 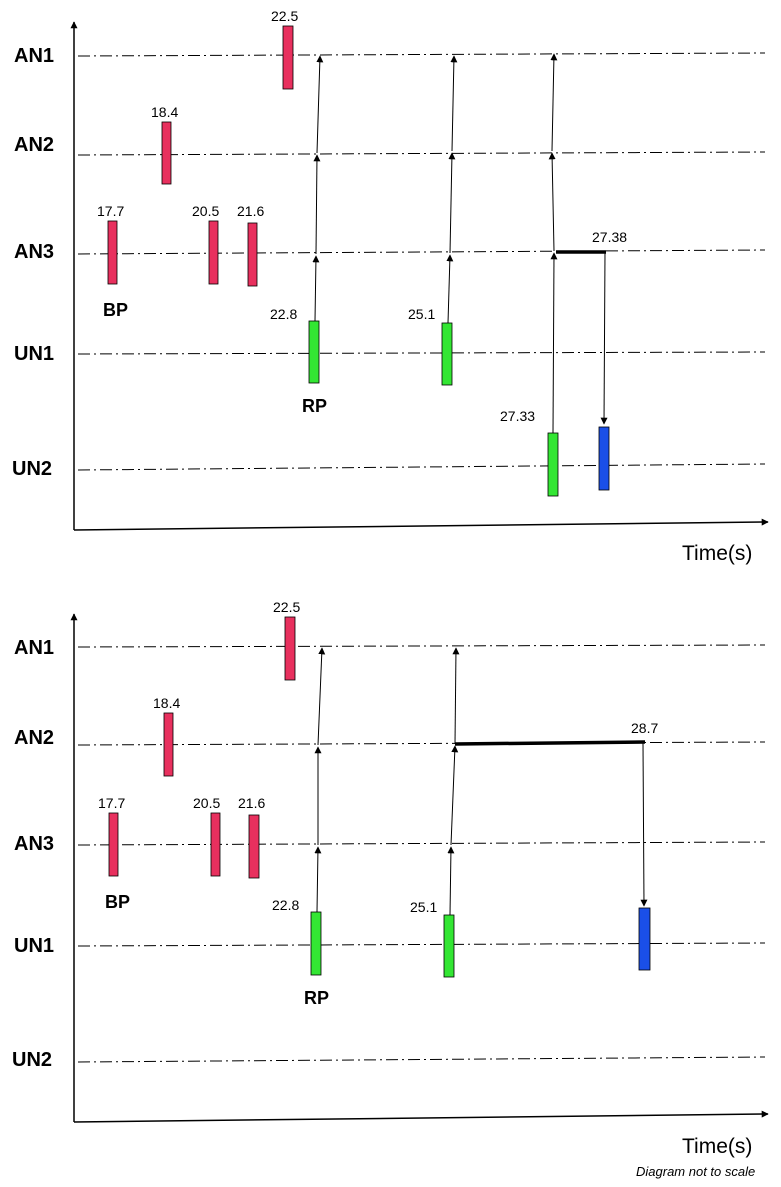 What do you see at coordinates (604, 338) in the screenshot?
I see `arrow-drop-an3-un2` at bounding box center [604, 338].